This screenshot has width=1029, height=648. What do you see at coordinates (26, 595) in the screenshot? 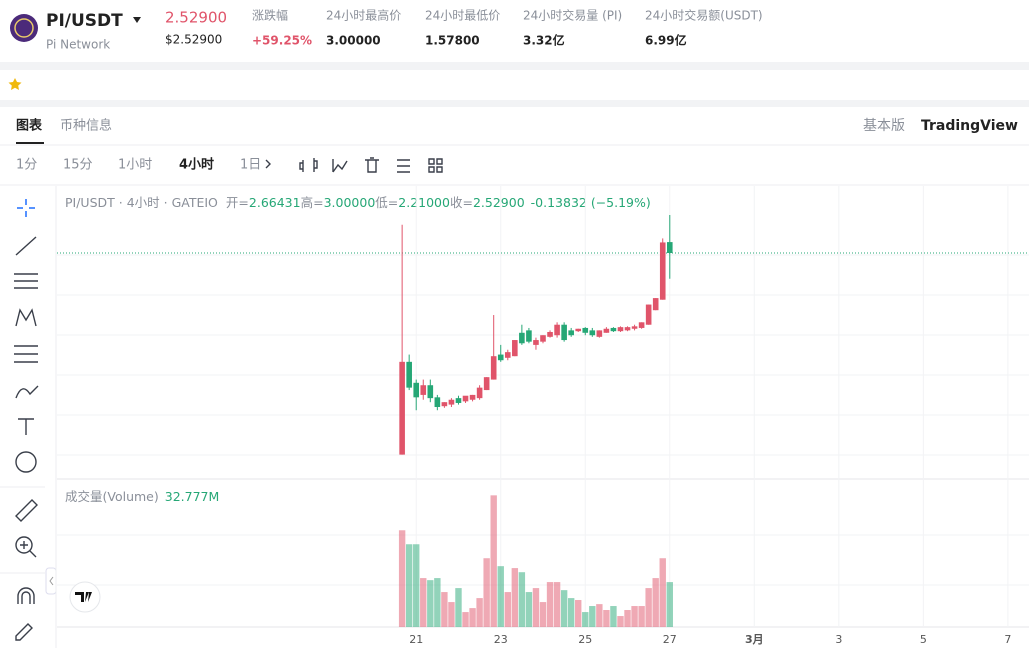
I see `magnet-tool` at bounding box center [26, 595].